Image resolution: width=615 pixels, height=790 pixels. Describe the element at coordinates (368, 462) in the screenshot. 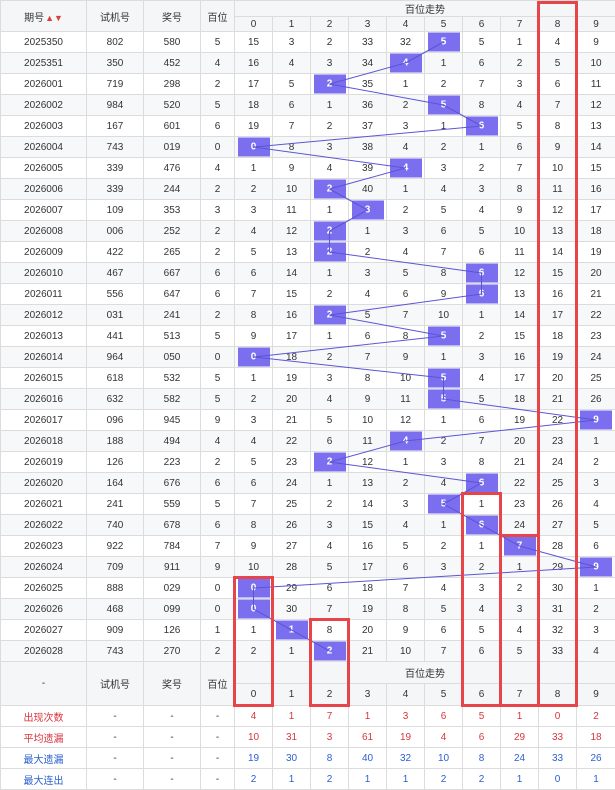

I see `miss-cell: 12` at that location.